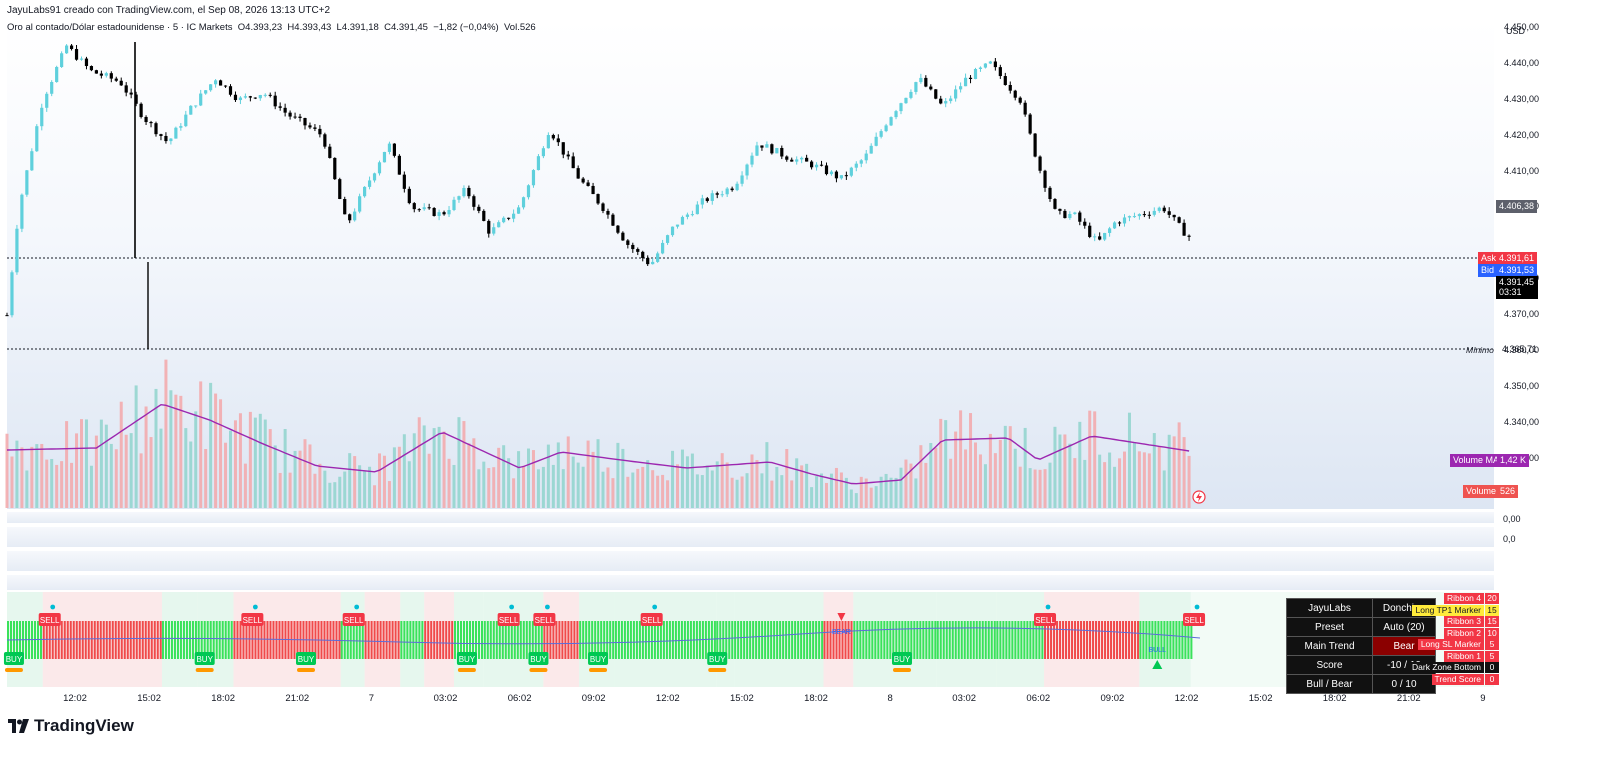 The width and height of the screenshot is (1600, 761). What do you see at coordinates (1516, 31) in the screenshot?
I see `currency-label: USD` at bounding box center [1516, 31].